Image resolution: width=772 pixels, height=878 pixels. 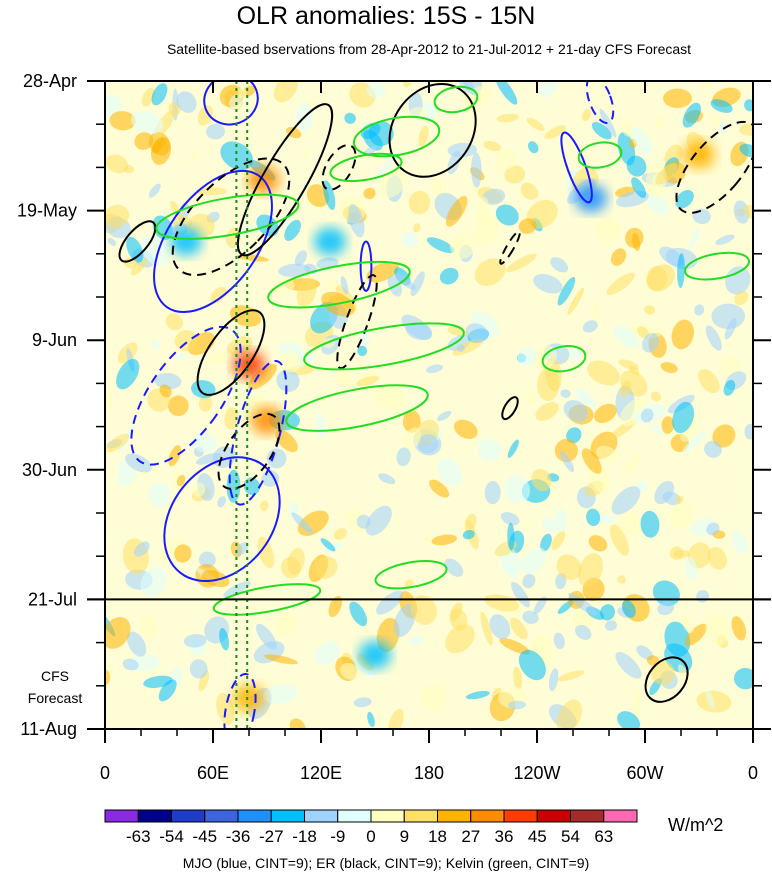 What do you see at coordinates (49, 470) in the screenshot?
I see `y-tick-label: 30-Jun` at bounding box center [49, 470].